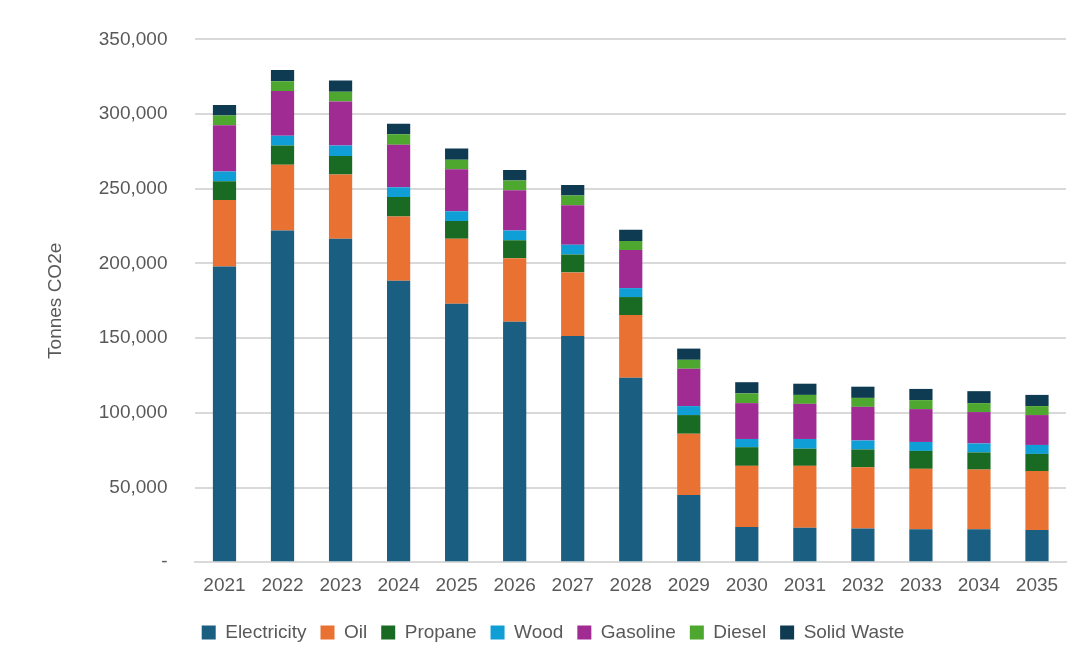 Image resolution: width=1086 pixels, height=662 pixels. What do you see at coordinates (630, 584) in the screenshot?
I see `x-tick-label: 2028` at bounding box center [630, 584].